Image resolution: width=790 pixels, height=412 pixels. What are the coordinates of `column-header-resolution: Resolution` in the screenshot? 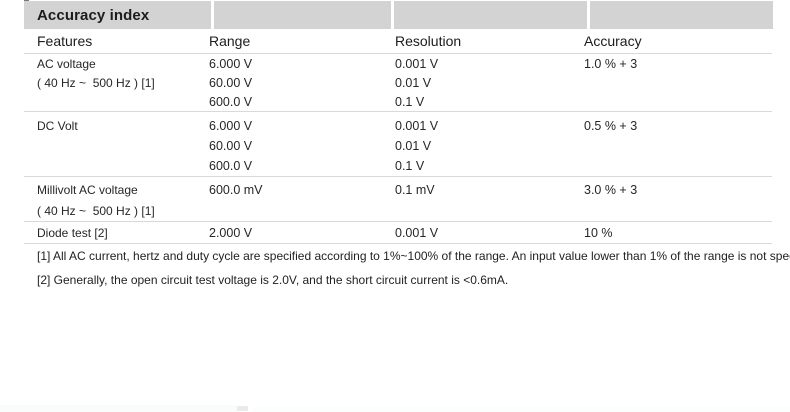 It's located at (428, 41).